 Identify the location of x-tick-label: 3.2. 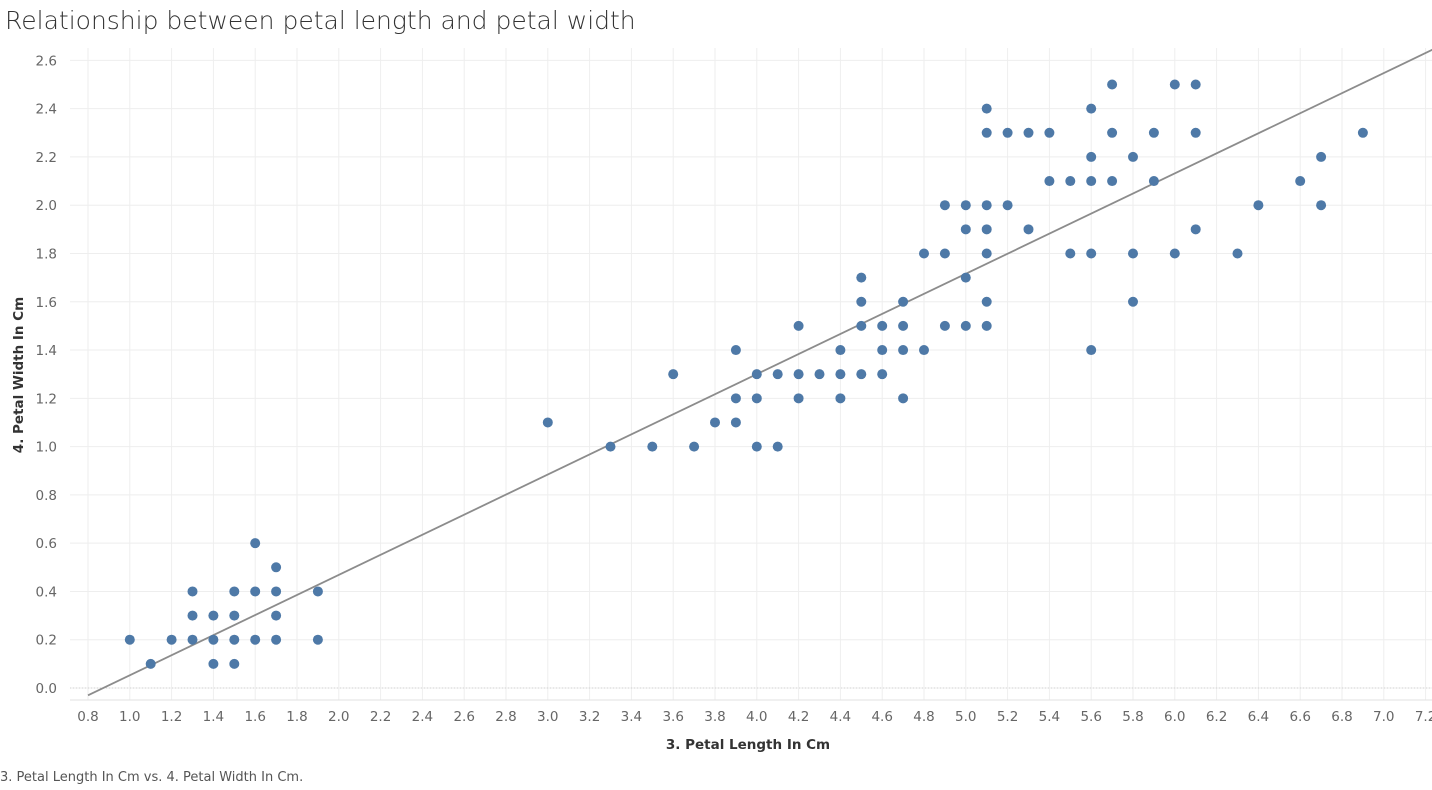
(589, 717).